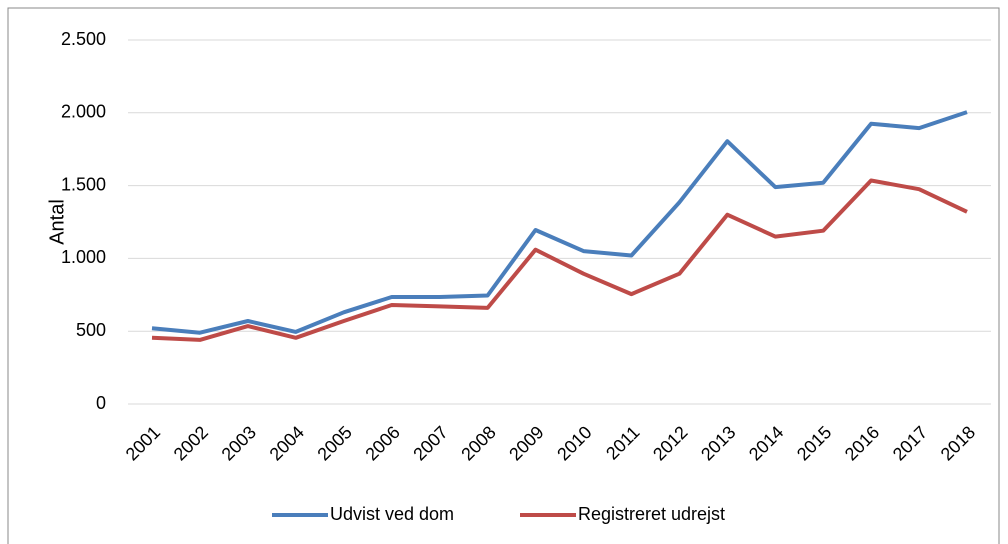 This screenshot has height=544, width=1008. I want to click on y-axis-label: Antal, so click(57, 222).